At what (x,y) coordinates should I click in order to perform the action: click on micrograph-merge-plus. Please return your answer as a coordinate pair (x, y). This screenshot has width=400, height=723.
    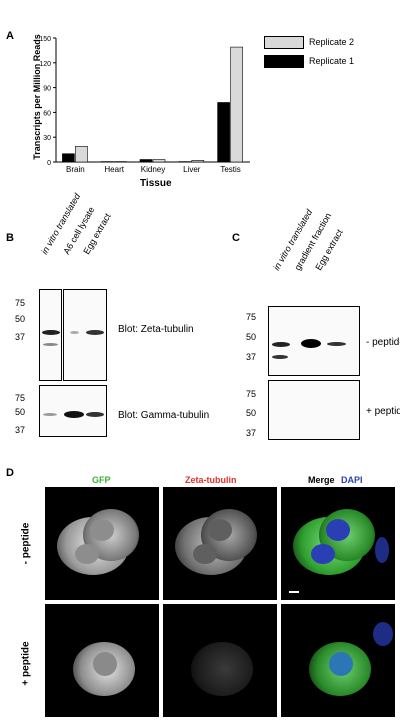
    Looking at the image, I should click on (338, 660).